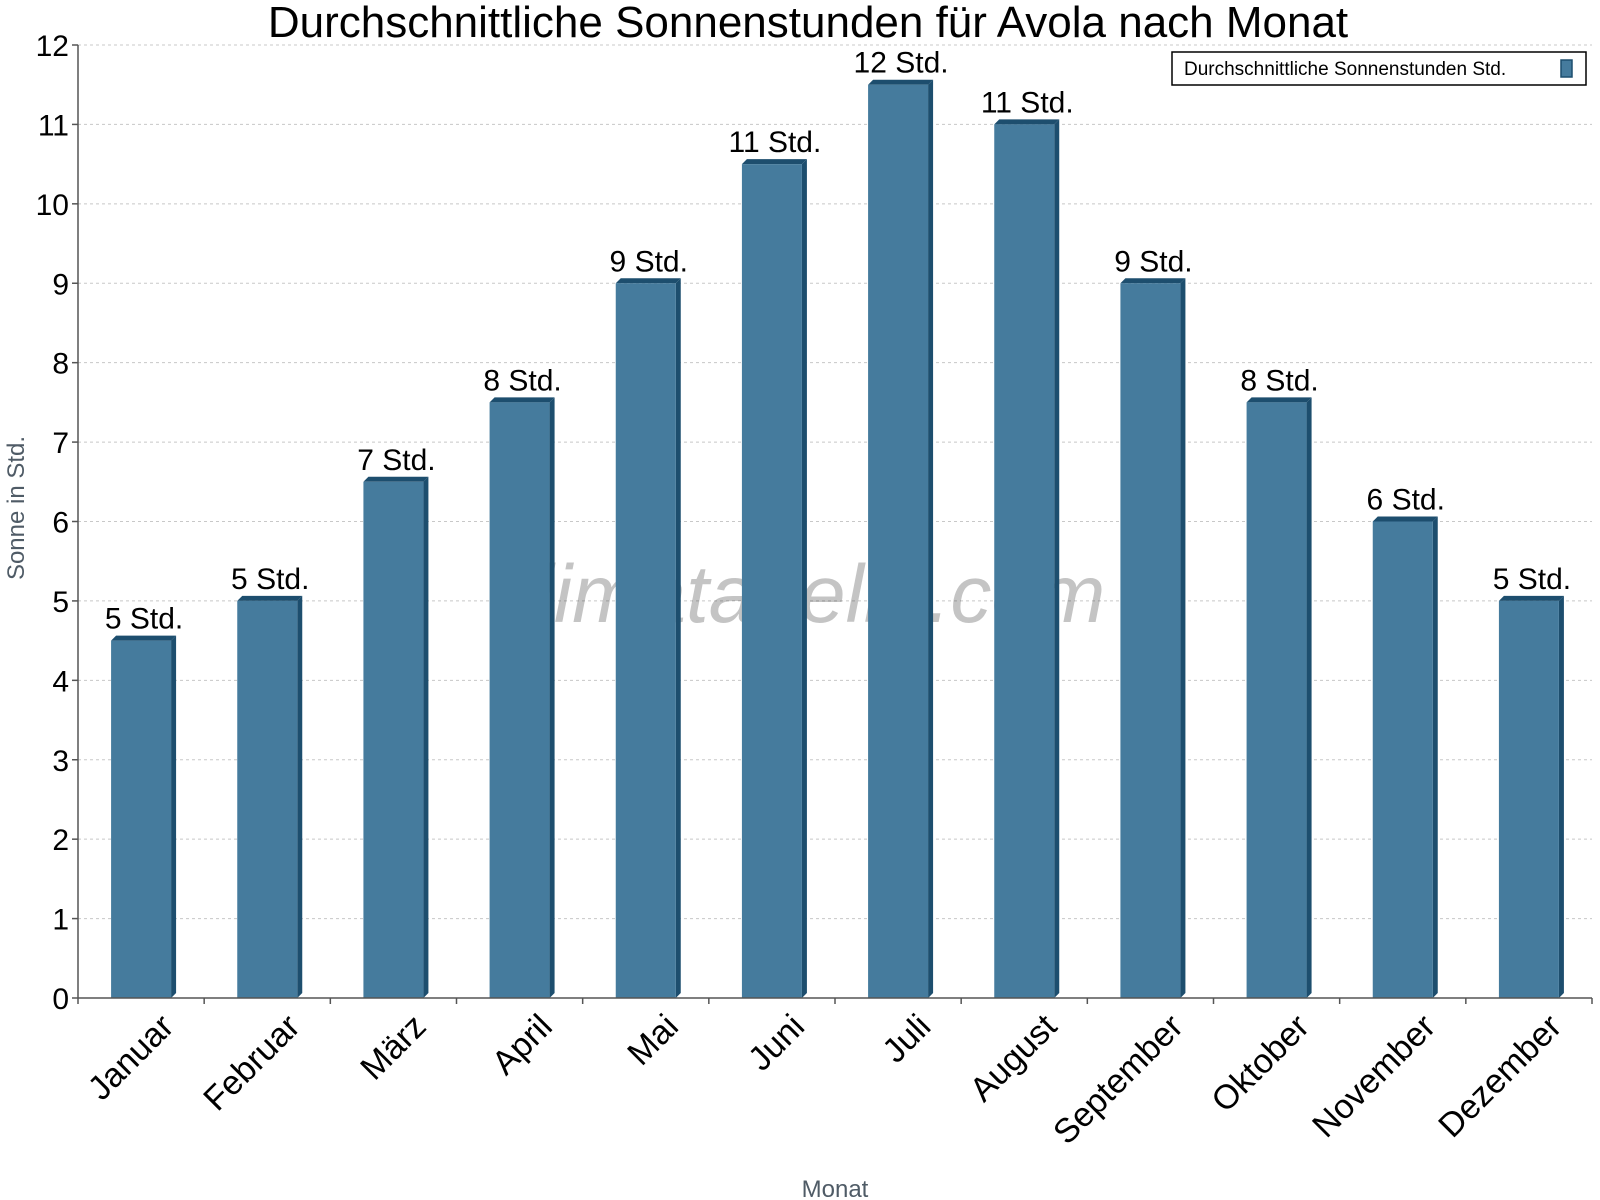  I want to click on x-tick-label: September, so click(1118, 1079).